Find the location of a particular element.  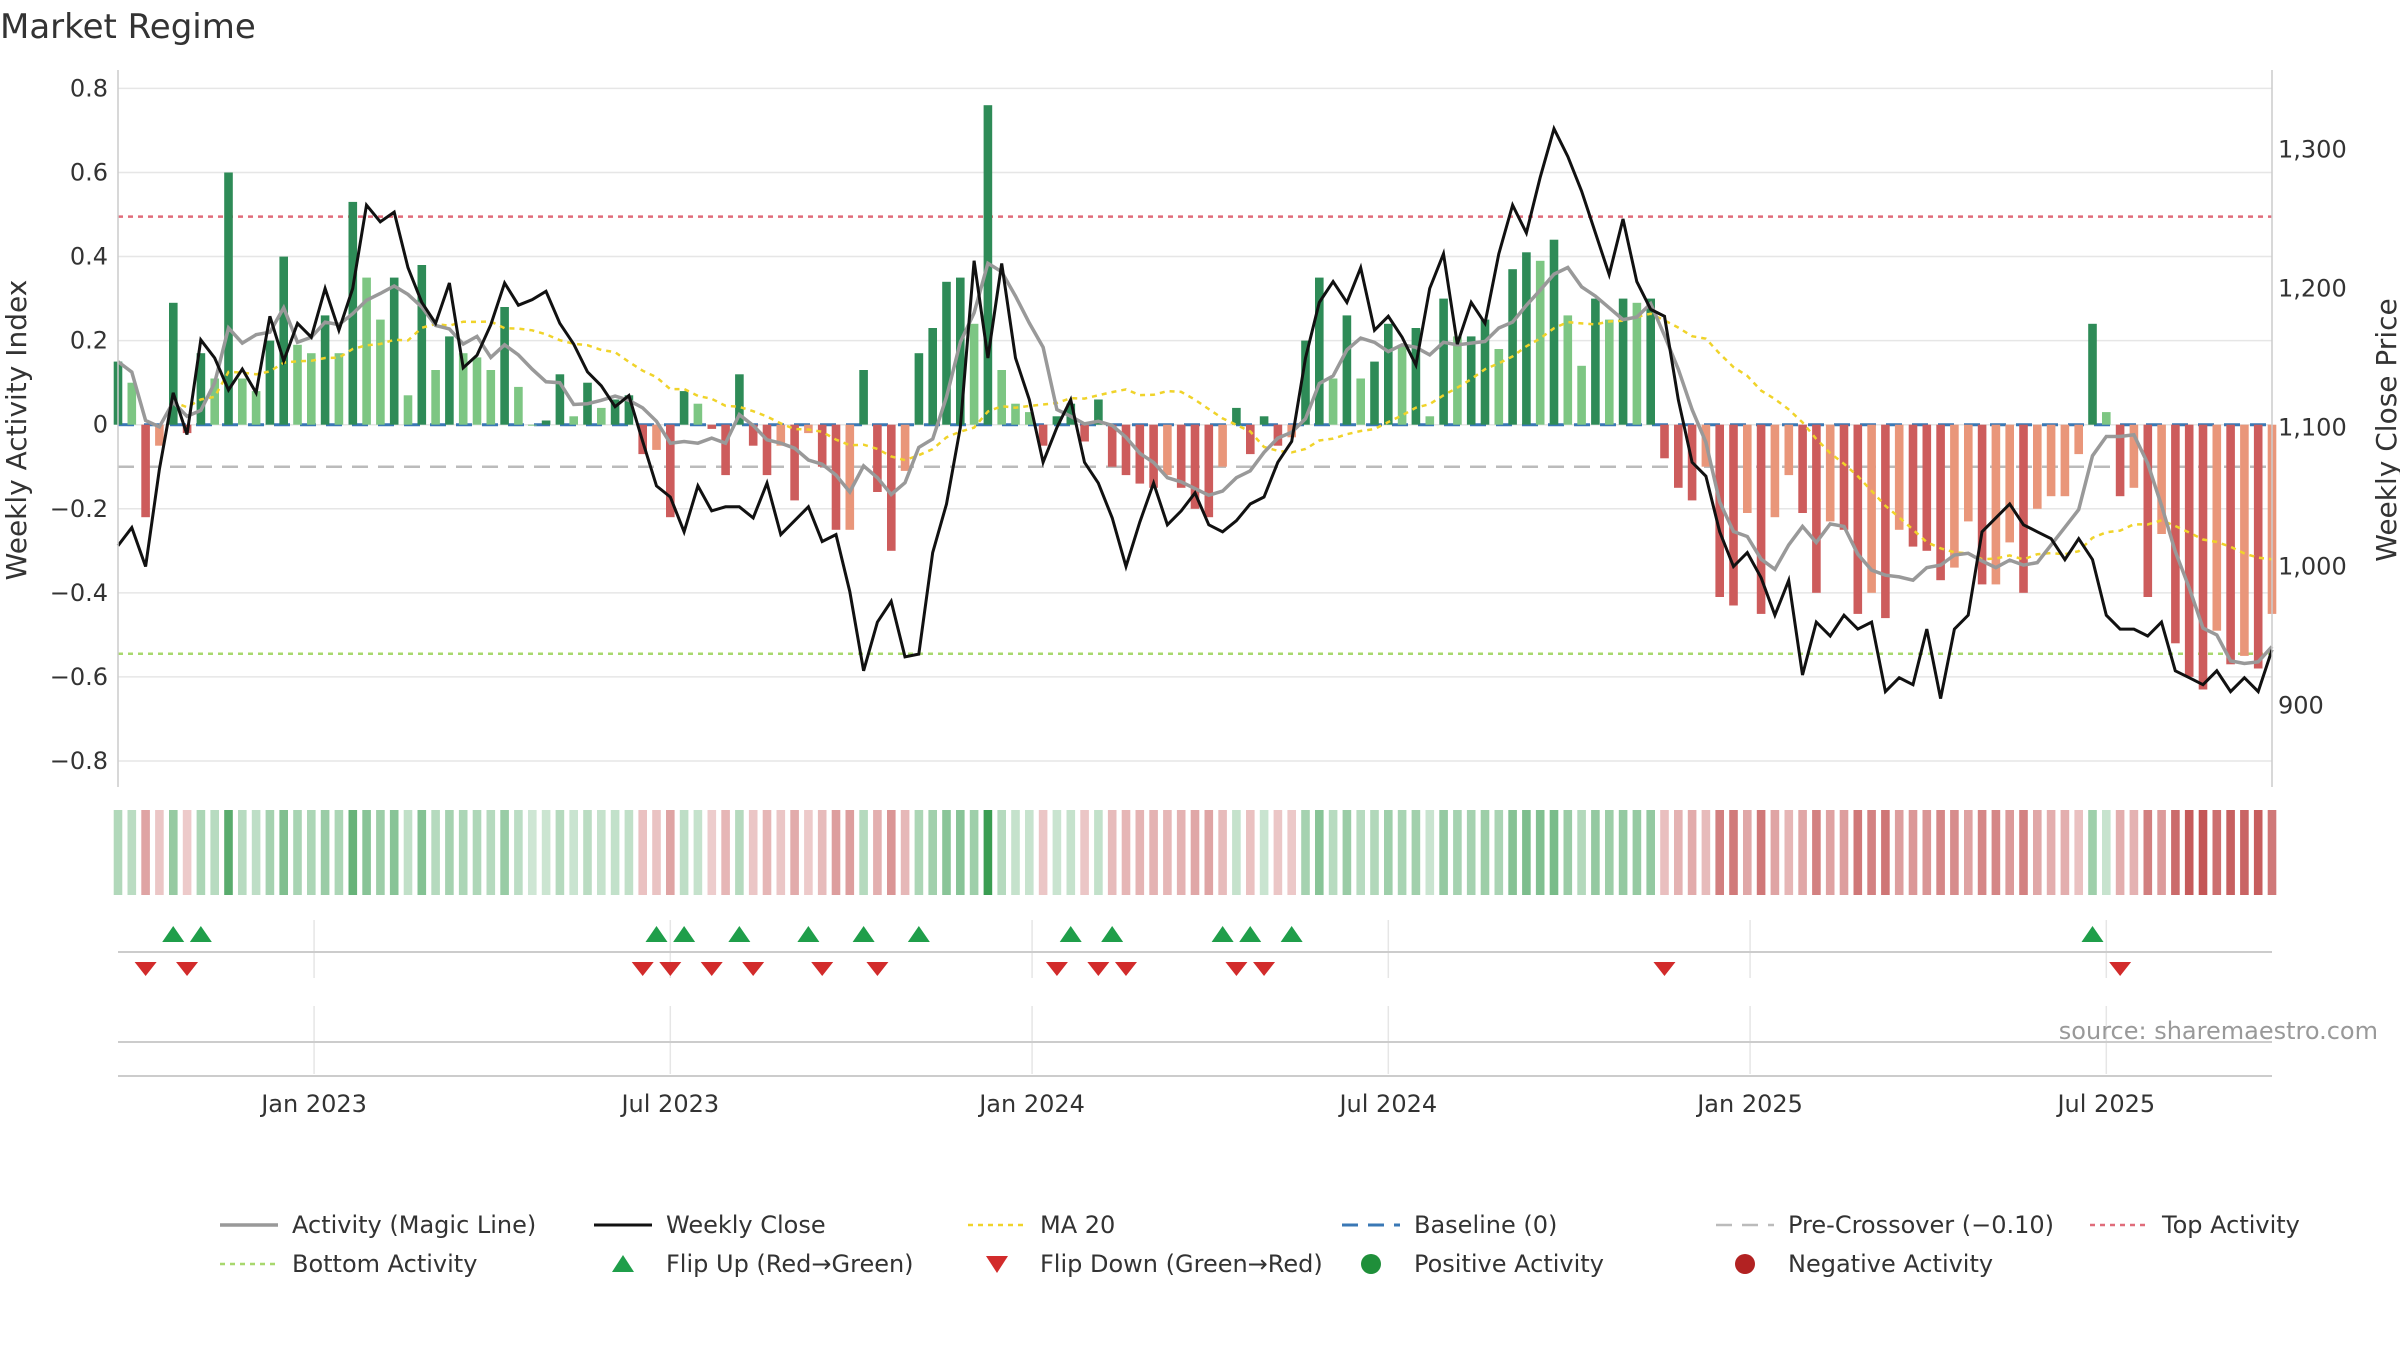

right-y-axis: 1,300 1,200 1,100 1,000 900 is located at coordinates (2309, 428).